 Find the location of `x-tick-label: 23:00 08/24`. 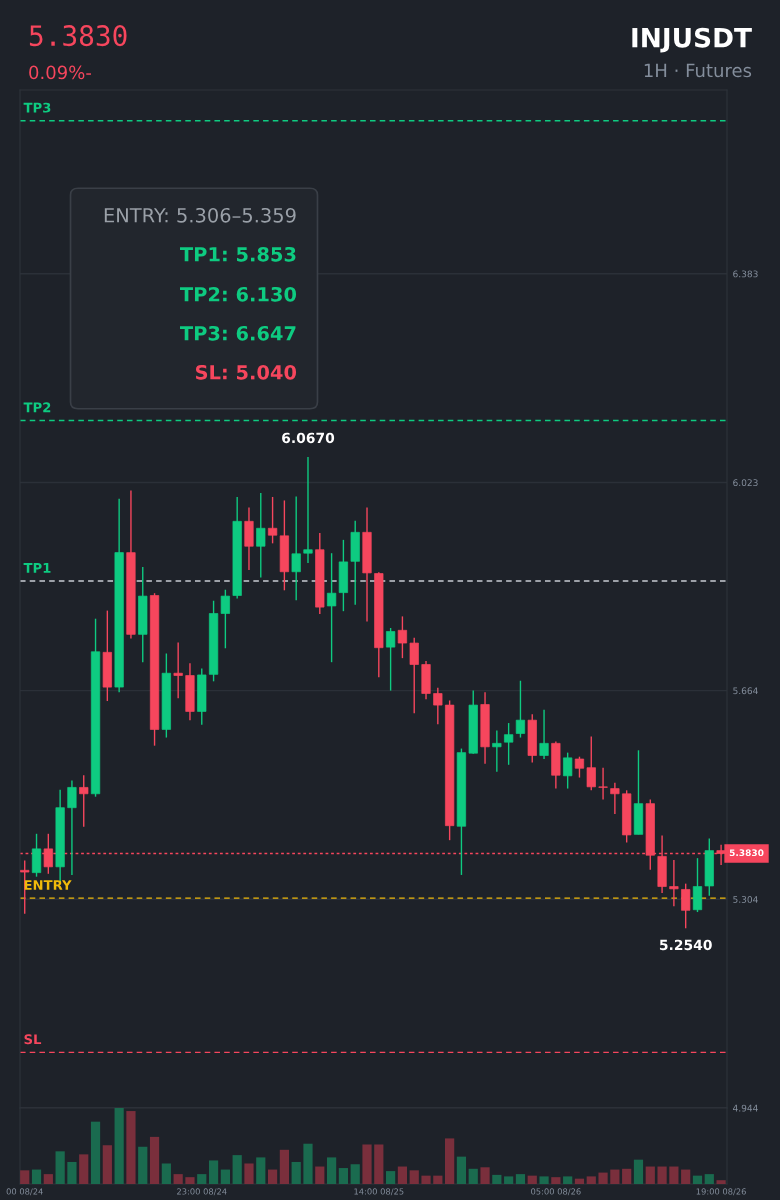

x-tick-label: 23:00 08/24 is located at coordinates (202, 1192).